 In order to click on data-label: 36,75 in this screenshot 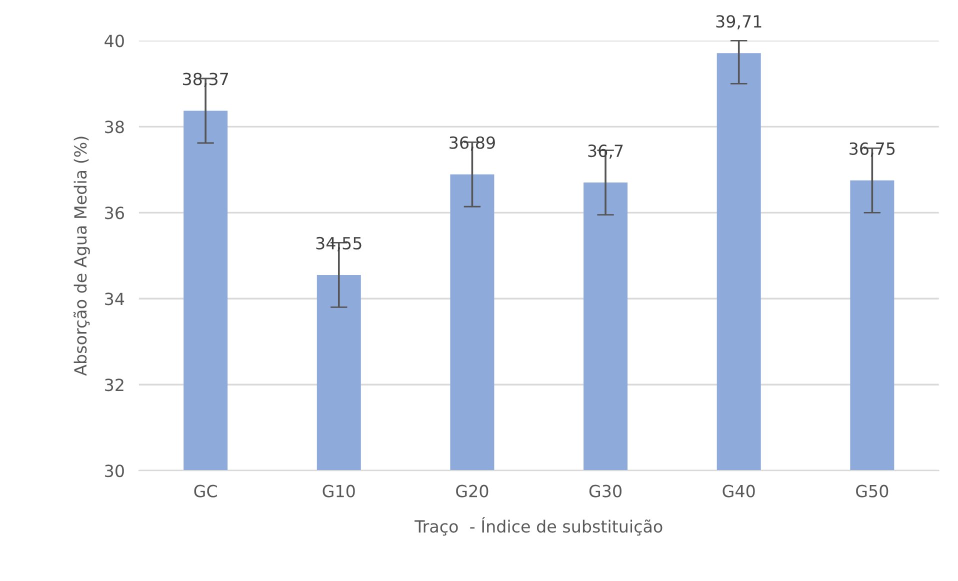, I will do `click(872, 149)`.